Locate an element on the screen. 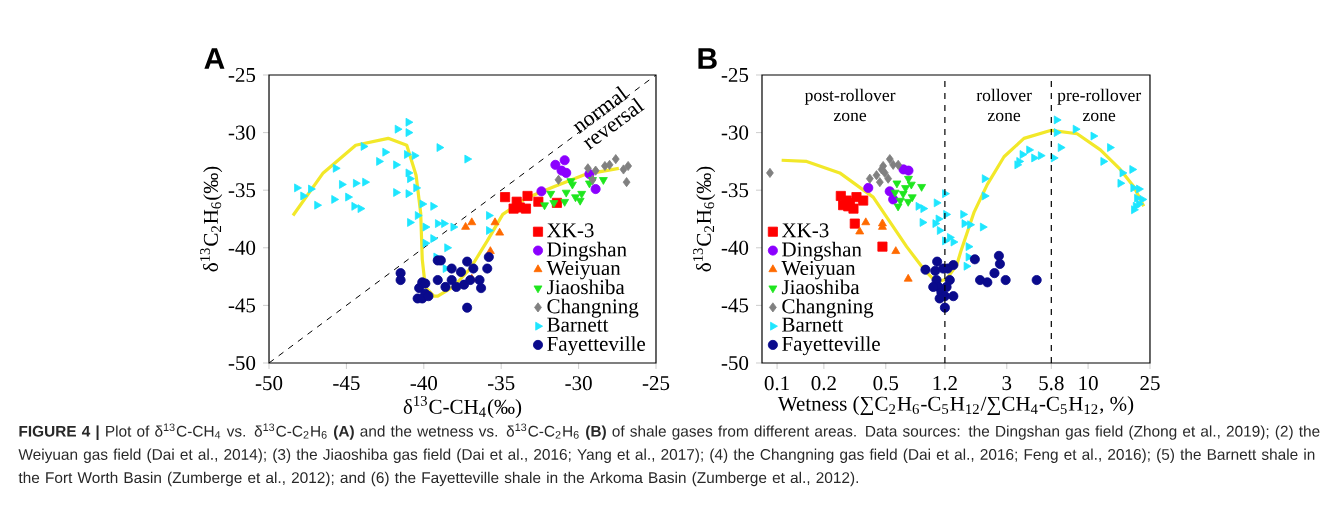 The height and width of the screenshot is (525, 1341). x-tick-label: 5.8 is located at coordinates (1051, 383).